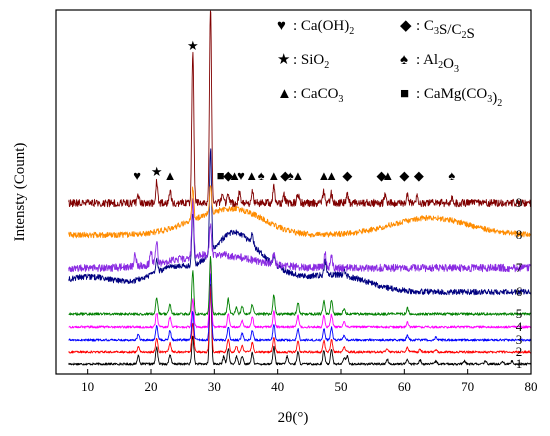 Image resolution: width=550 pixels, height=436 pixels. Describe the element at coordinates (293, 418) in the screenshot. I see `x-axis-title: 2θ(°)` at that location.